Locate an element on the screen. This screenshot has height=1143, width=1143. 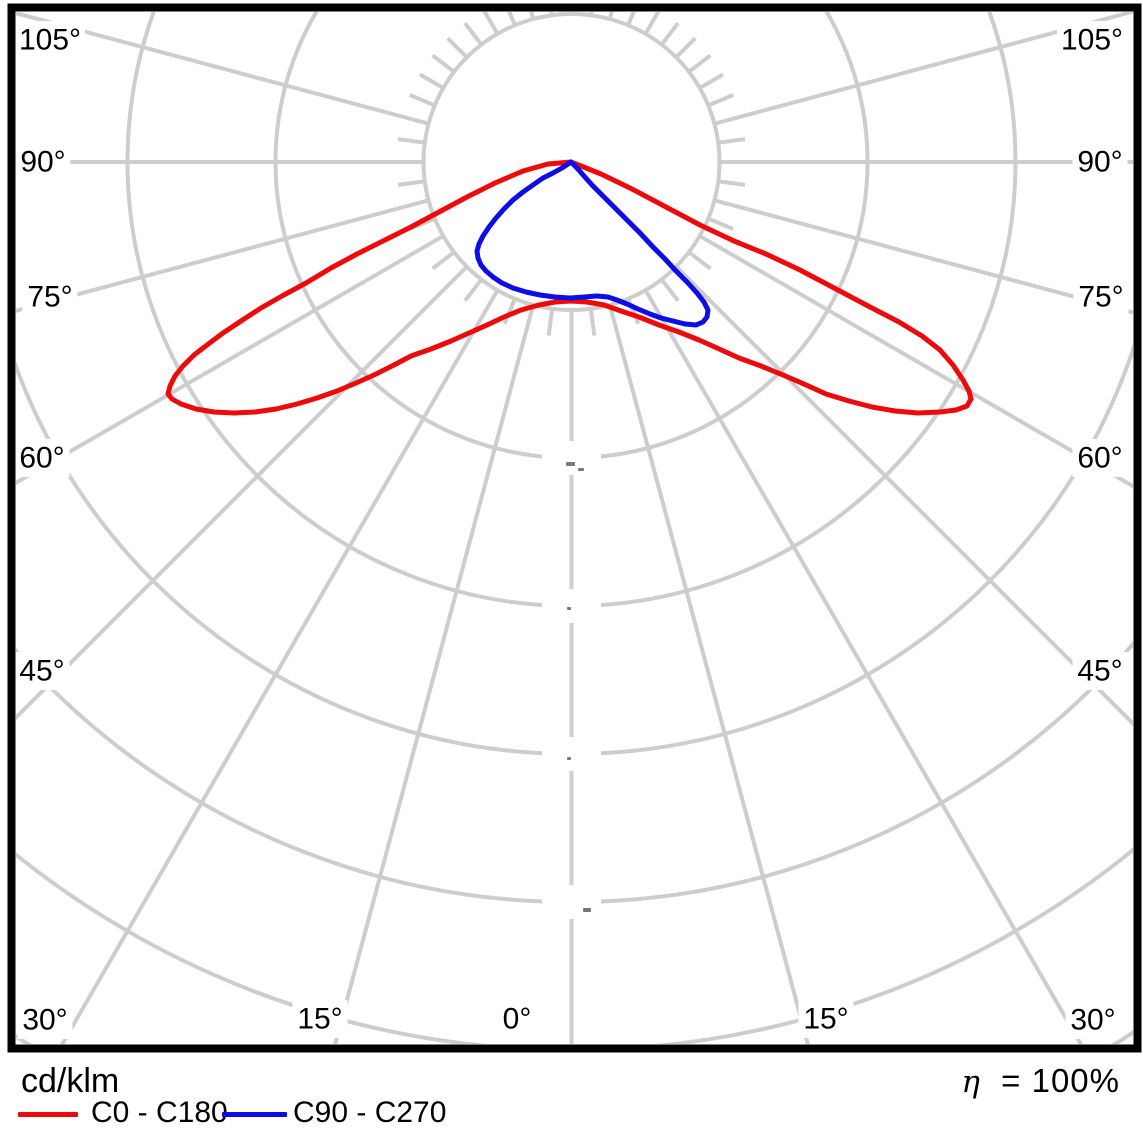
legend-swatch-c0-c180 is located at coordinates (48, 1114).